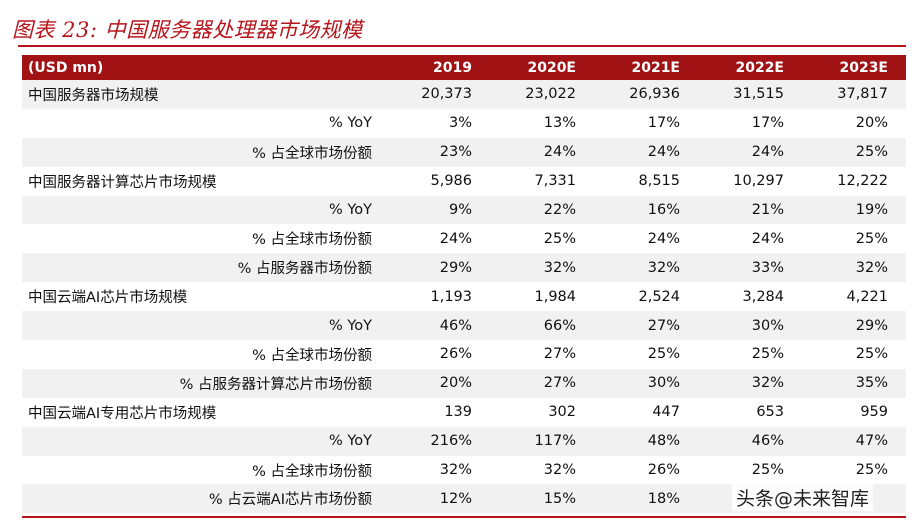 This screenshot has height=520, width=924. I want to click on table-cell: 37,817, so click(854, 94).